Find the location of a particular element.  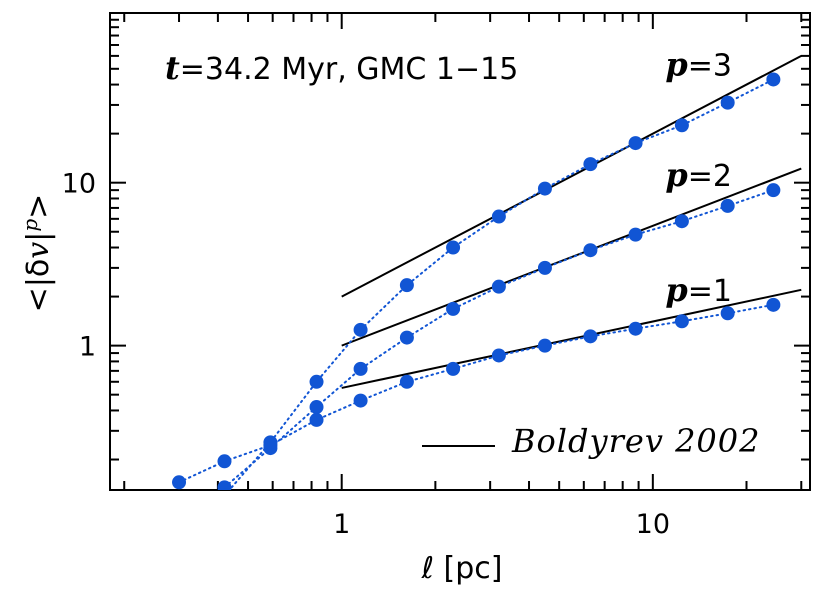

y-tick-label: 1 is located at coordinates (87, 347).